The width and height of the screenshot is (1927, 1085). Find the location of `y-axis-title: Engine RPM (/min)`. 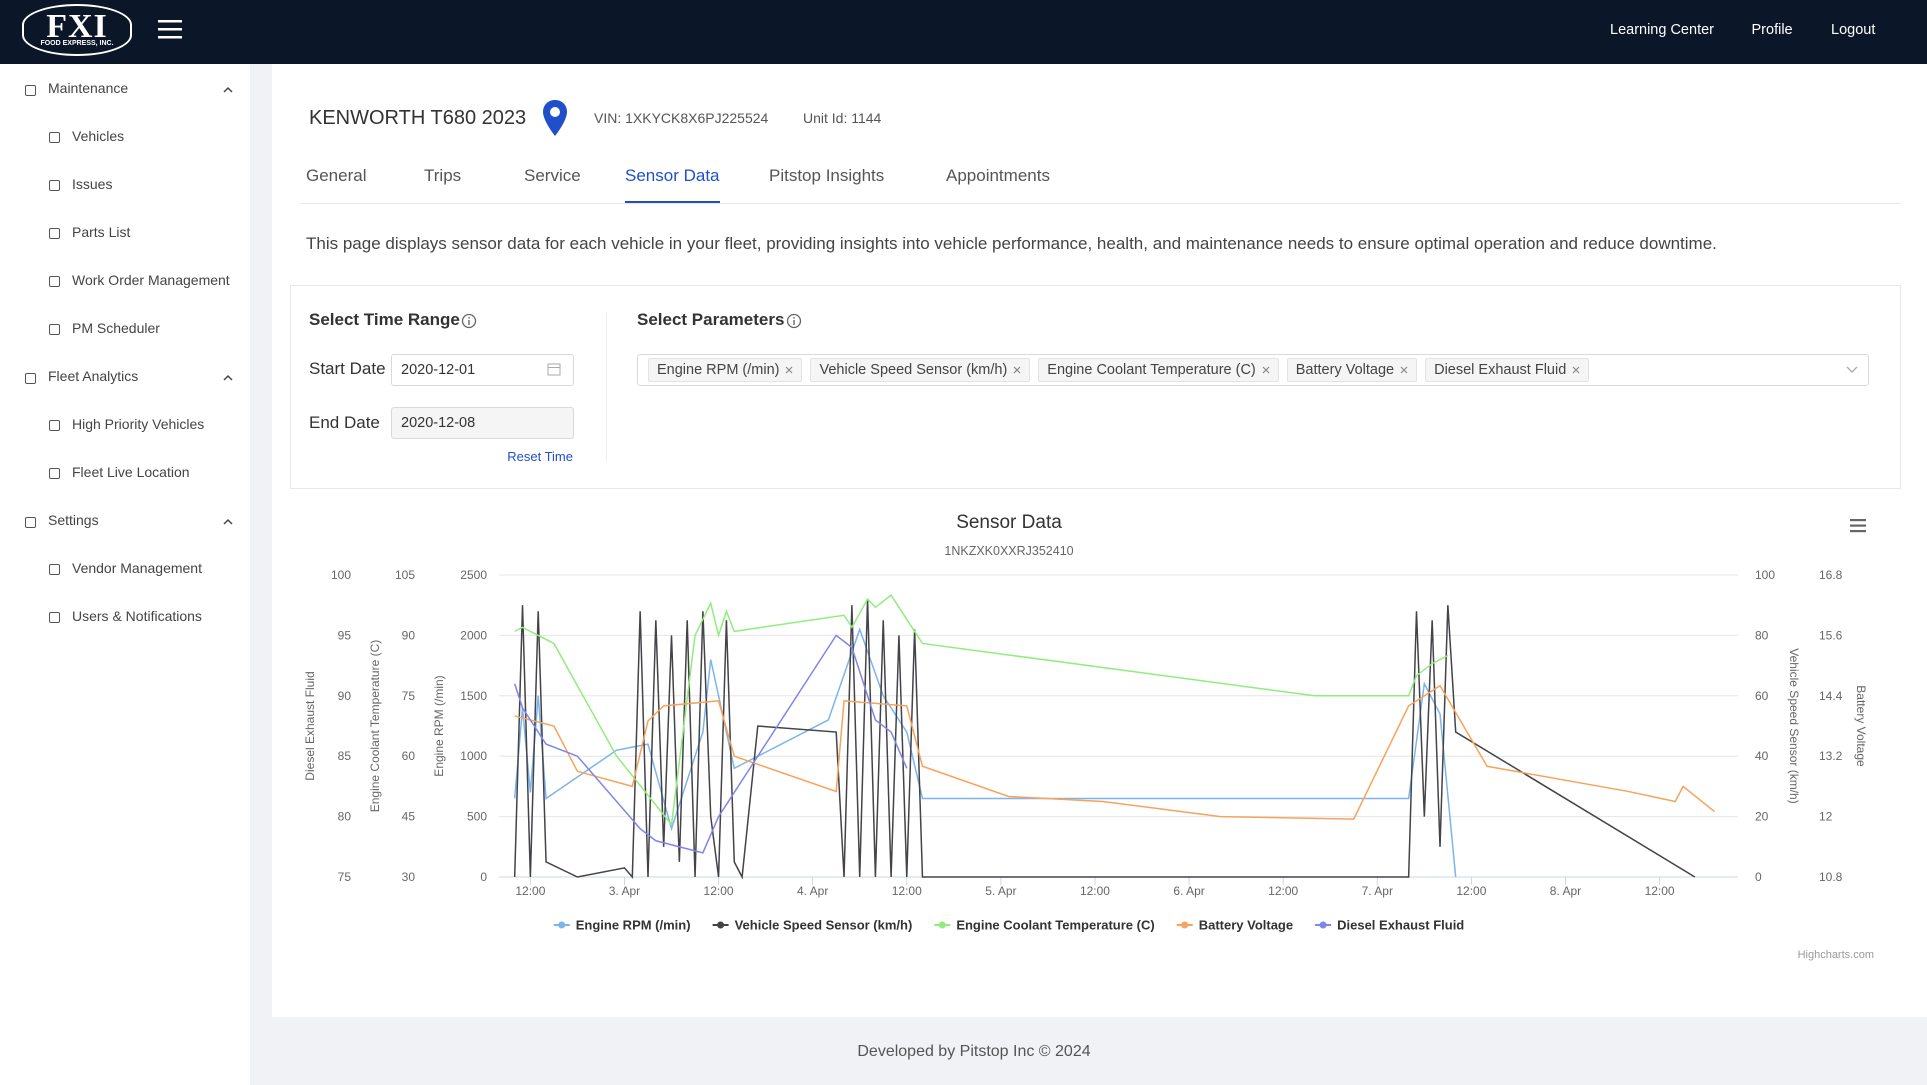

y-axis-title: Engine RPM (/min) is located at coordinates (439, 725).